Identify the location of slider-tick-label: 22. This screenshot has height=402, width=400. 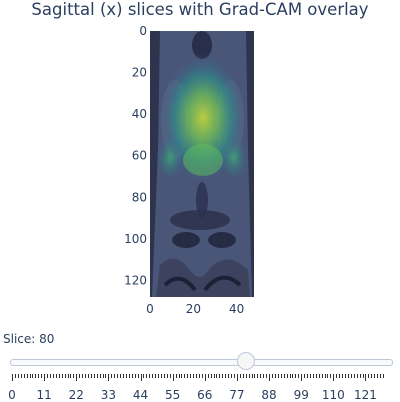
(76, 395).